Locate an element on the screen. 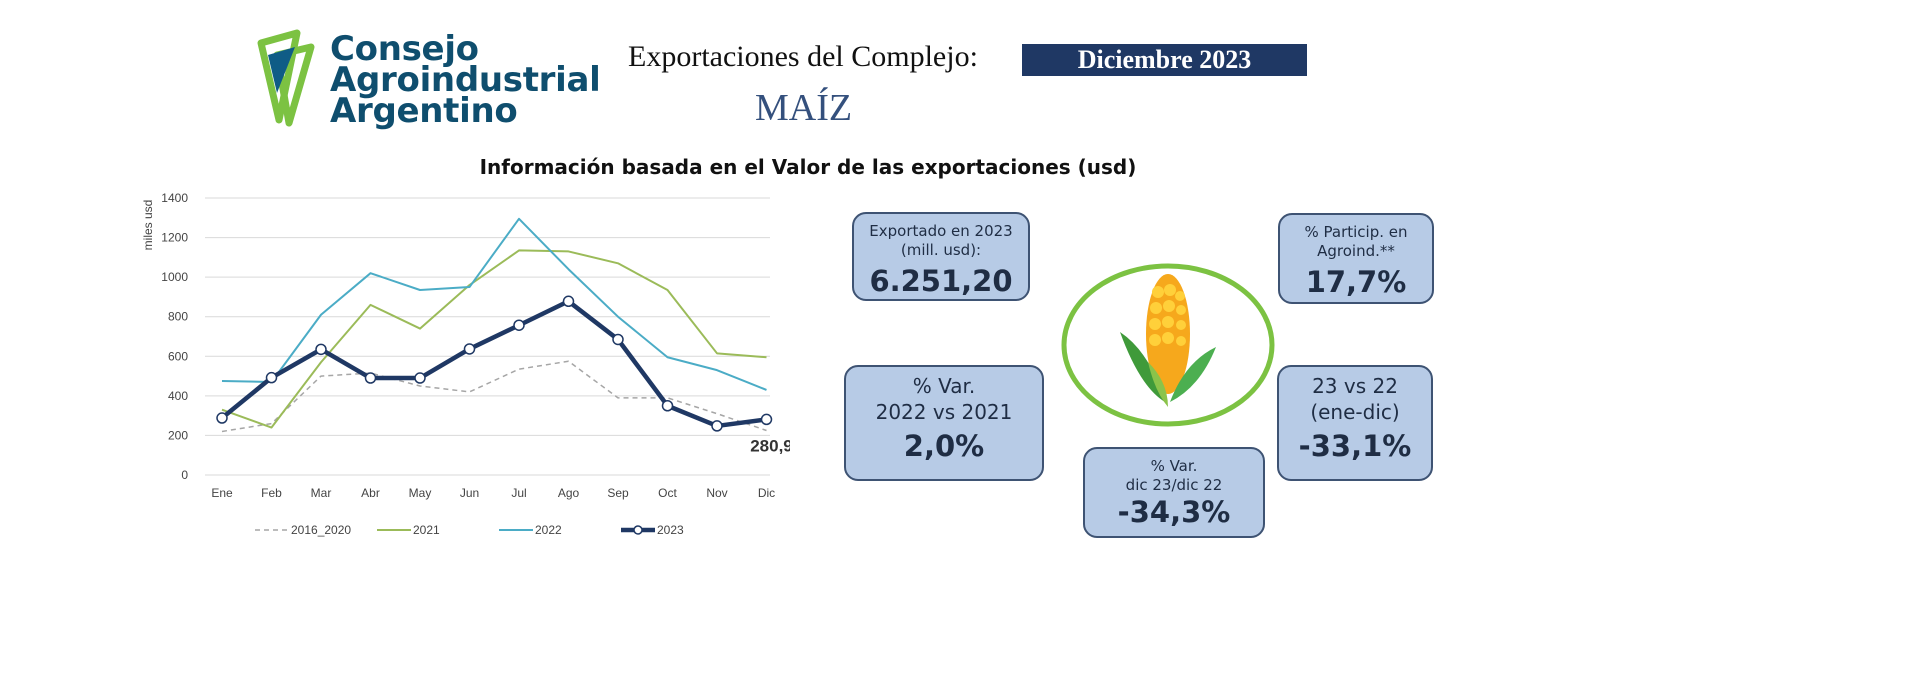 Image resolution: width=1920 pixels, height=682 pixels. logo-line: Argentino is located at coordinates (424, 111).